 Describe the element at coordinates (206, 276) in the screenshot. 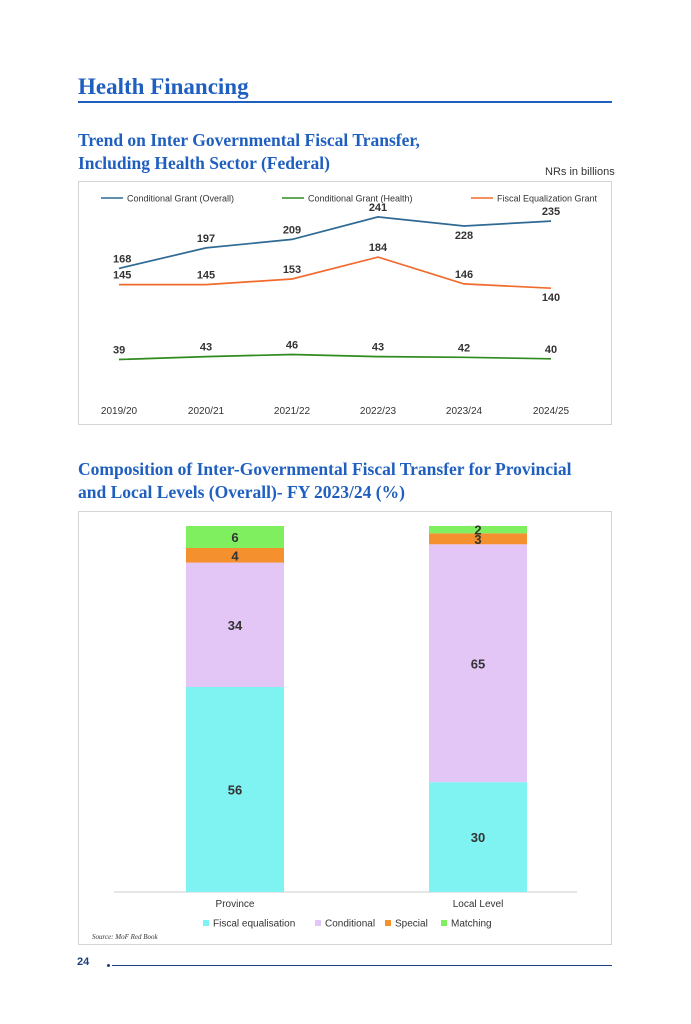

I see `data-label-fiscal-equalization-grant-1: 145` at that location.